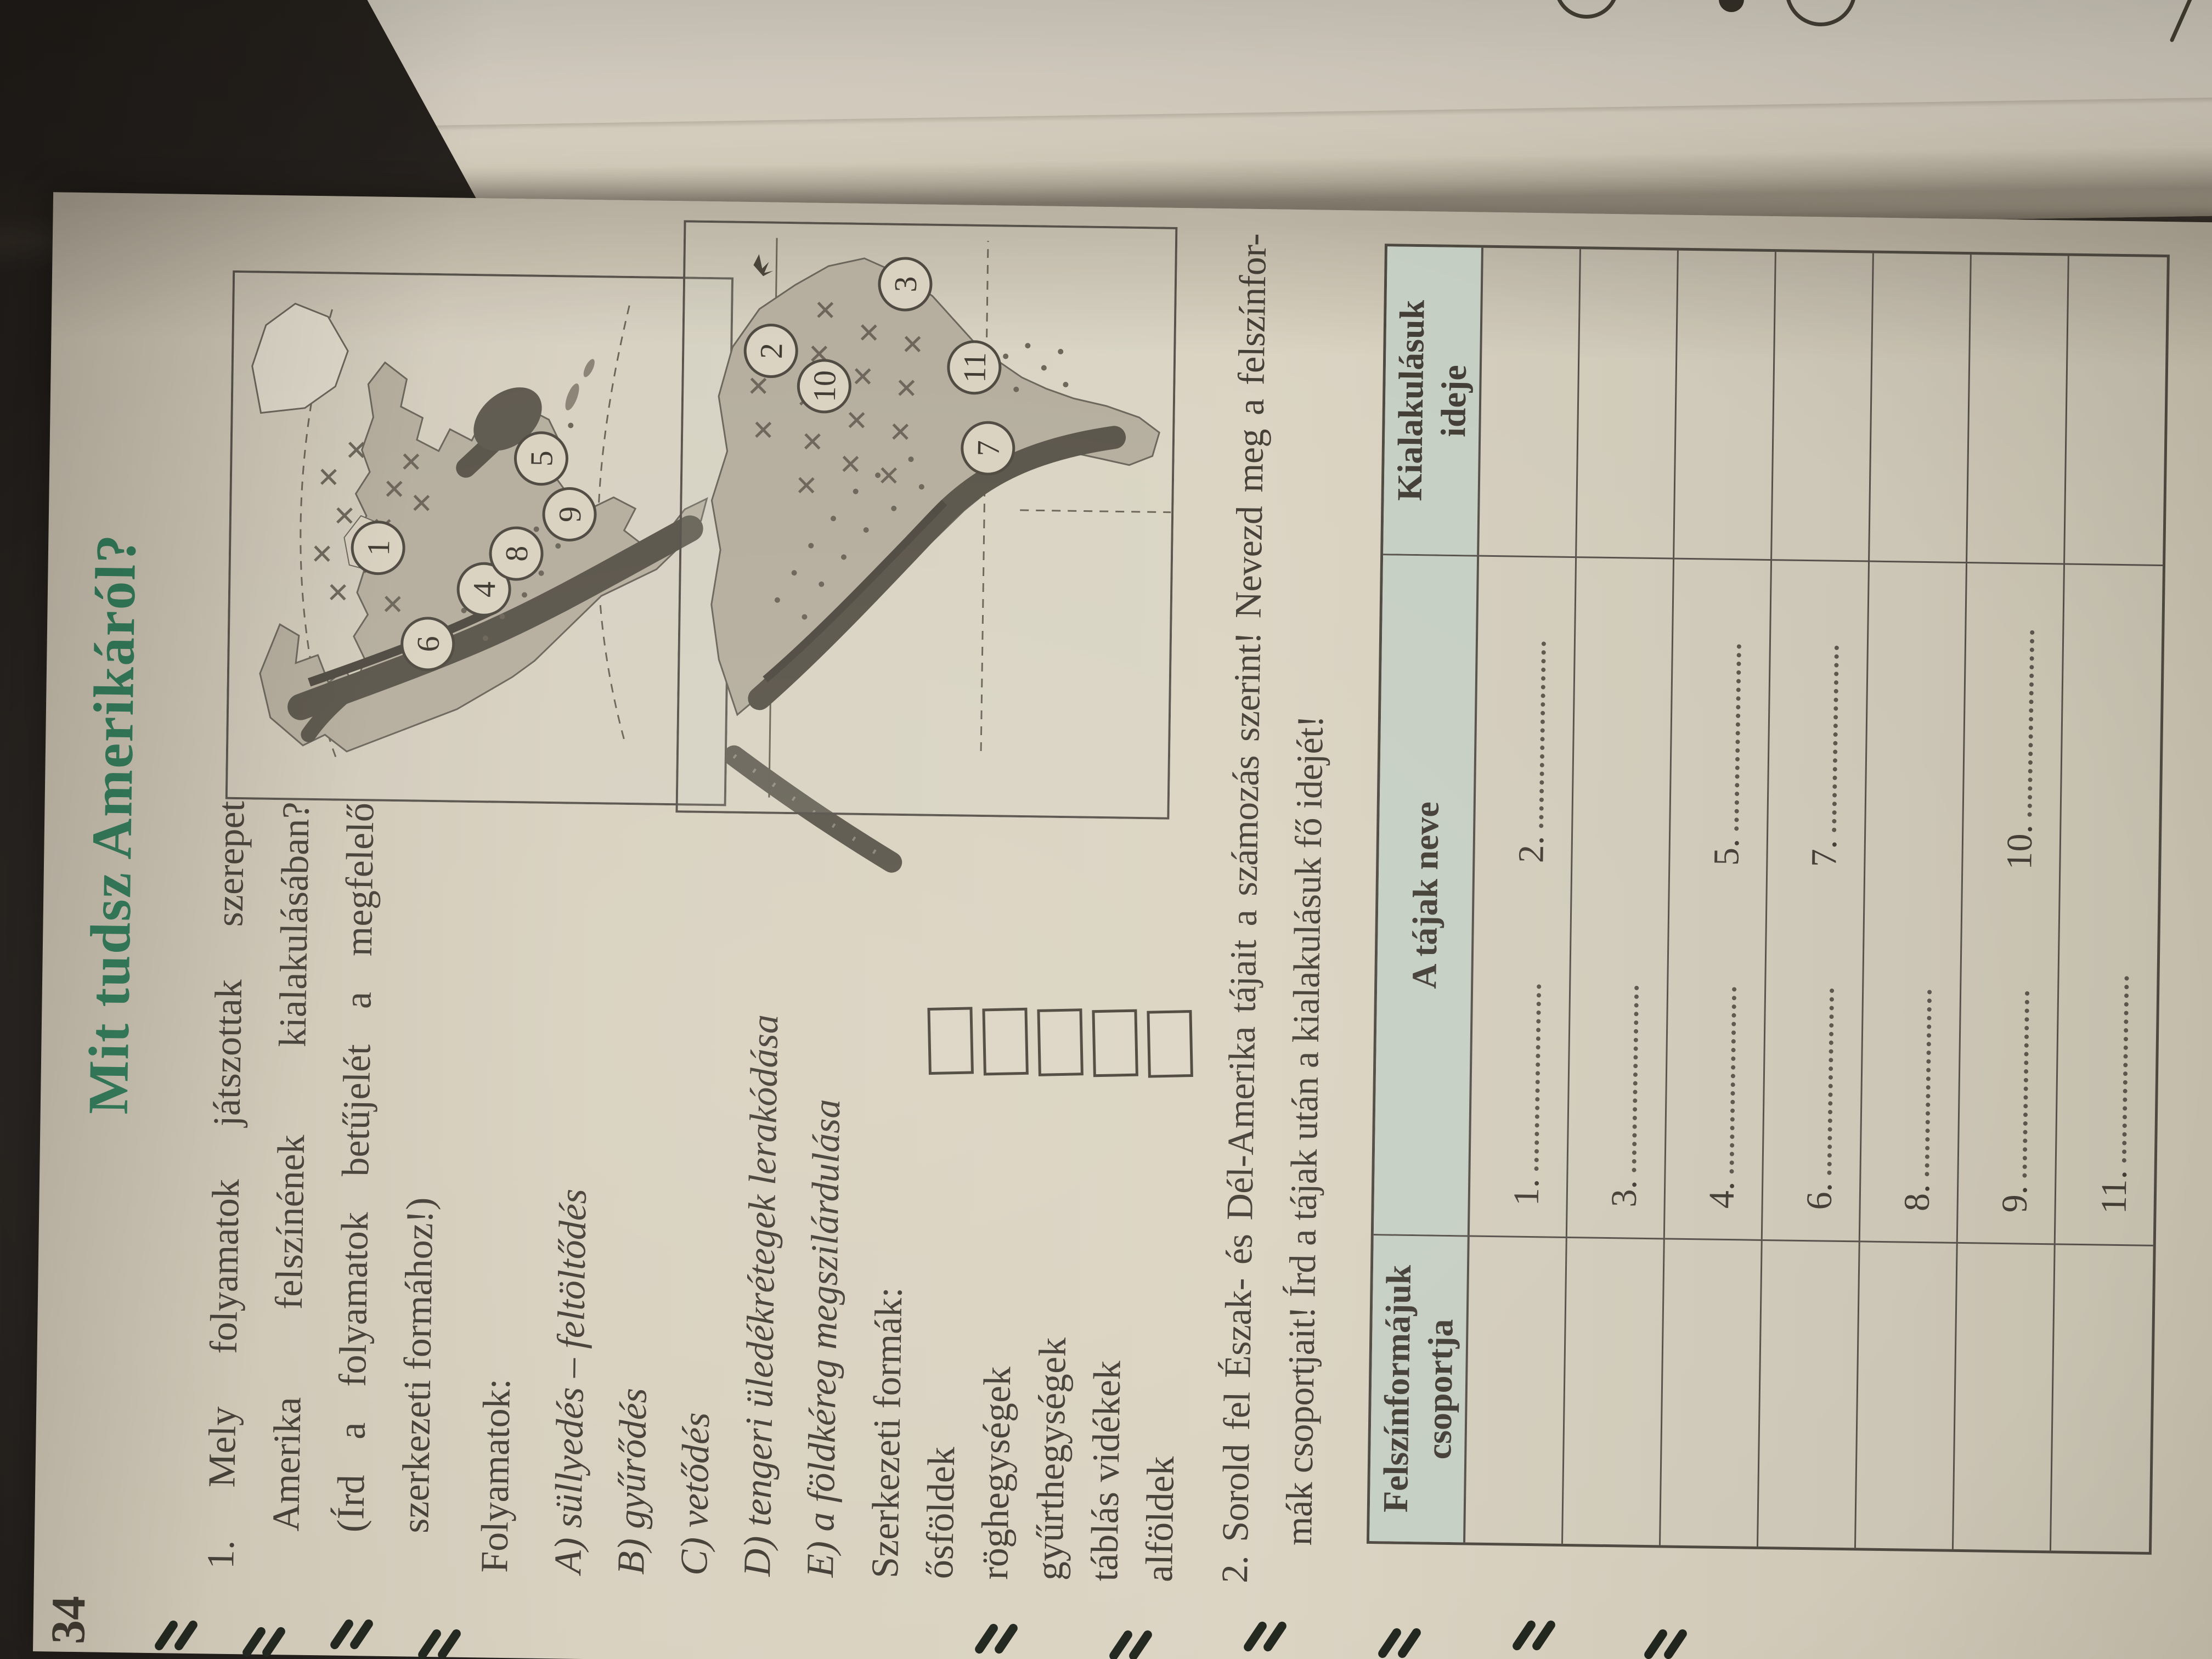 Image resolution: width=2212 pixels, height=1659 pixels. I want to click on answer-blank: 8., so click(1919, 1101).